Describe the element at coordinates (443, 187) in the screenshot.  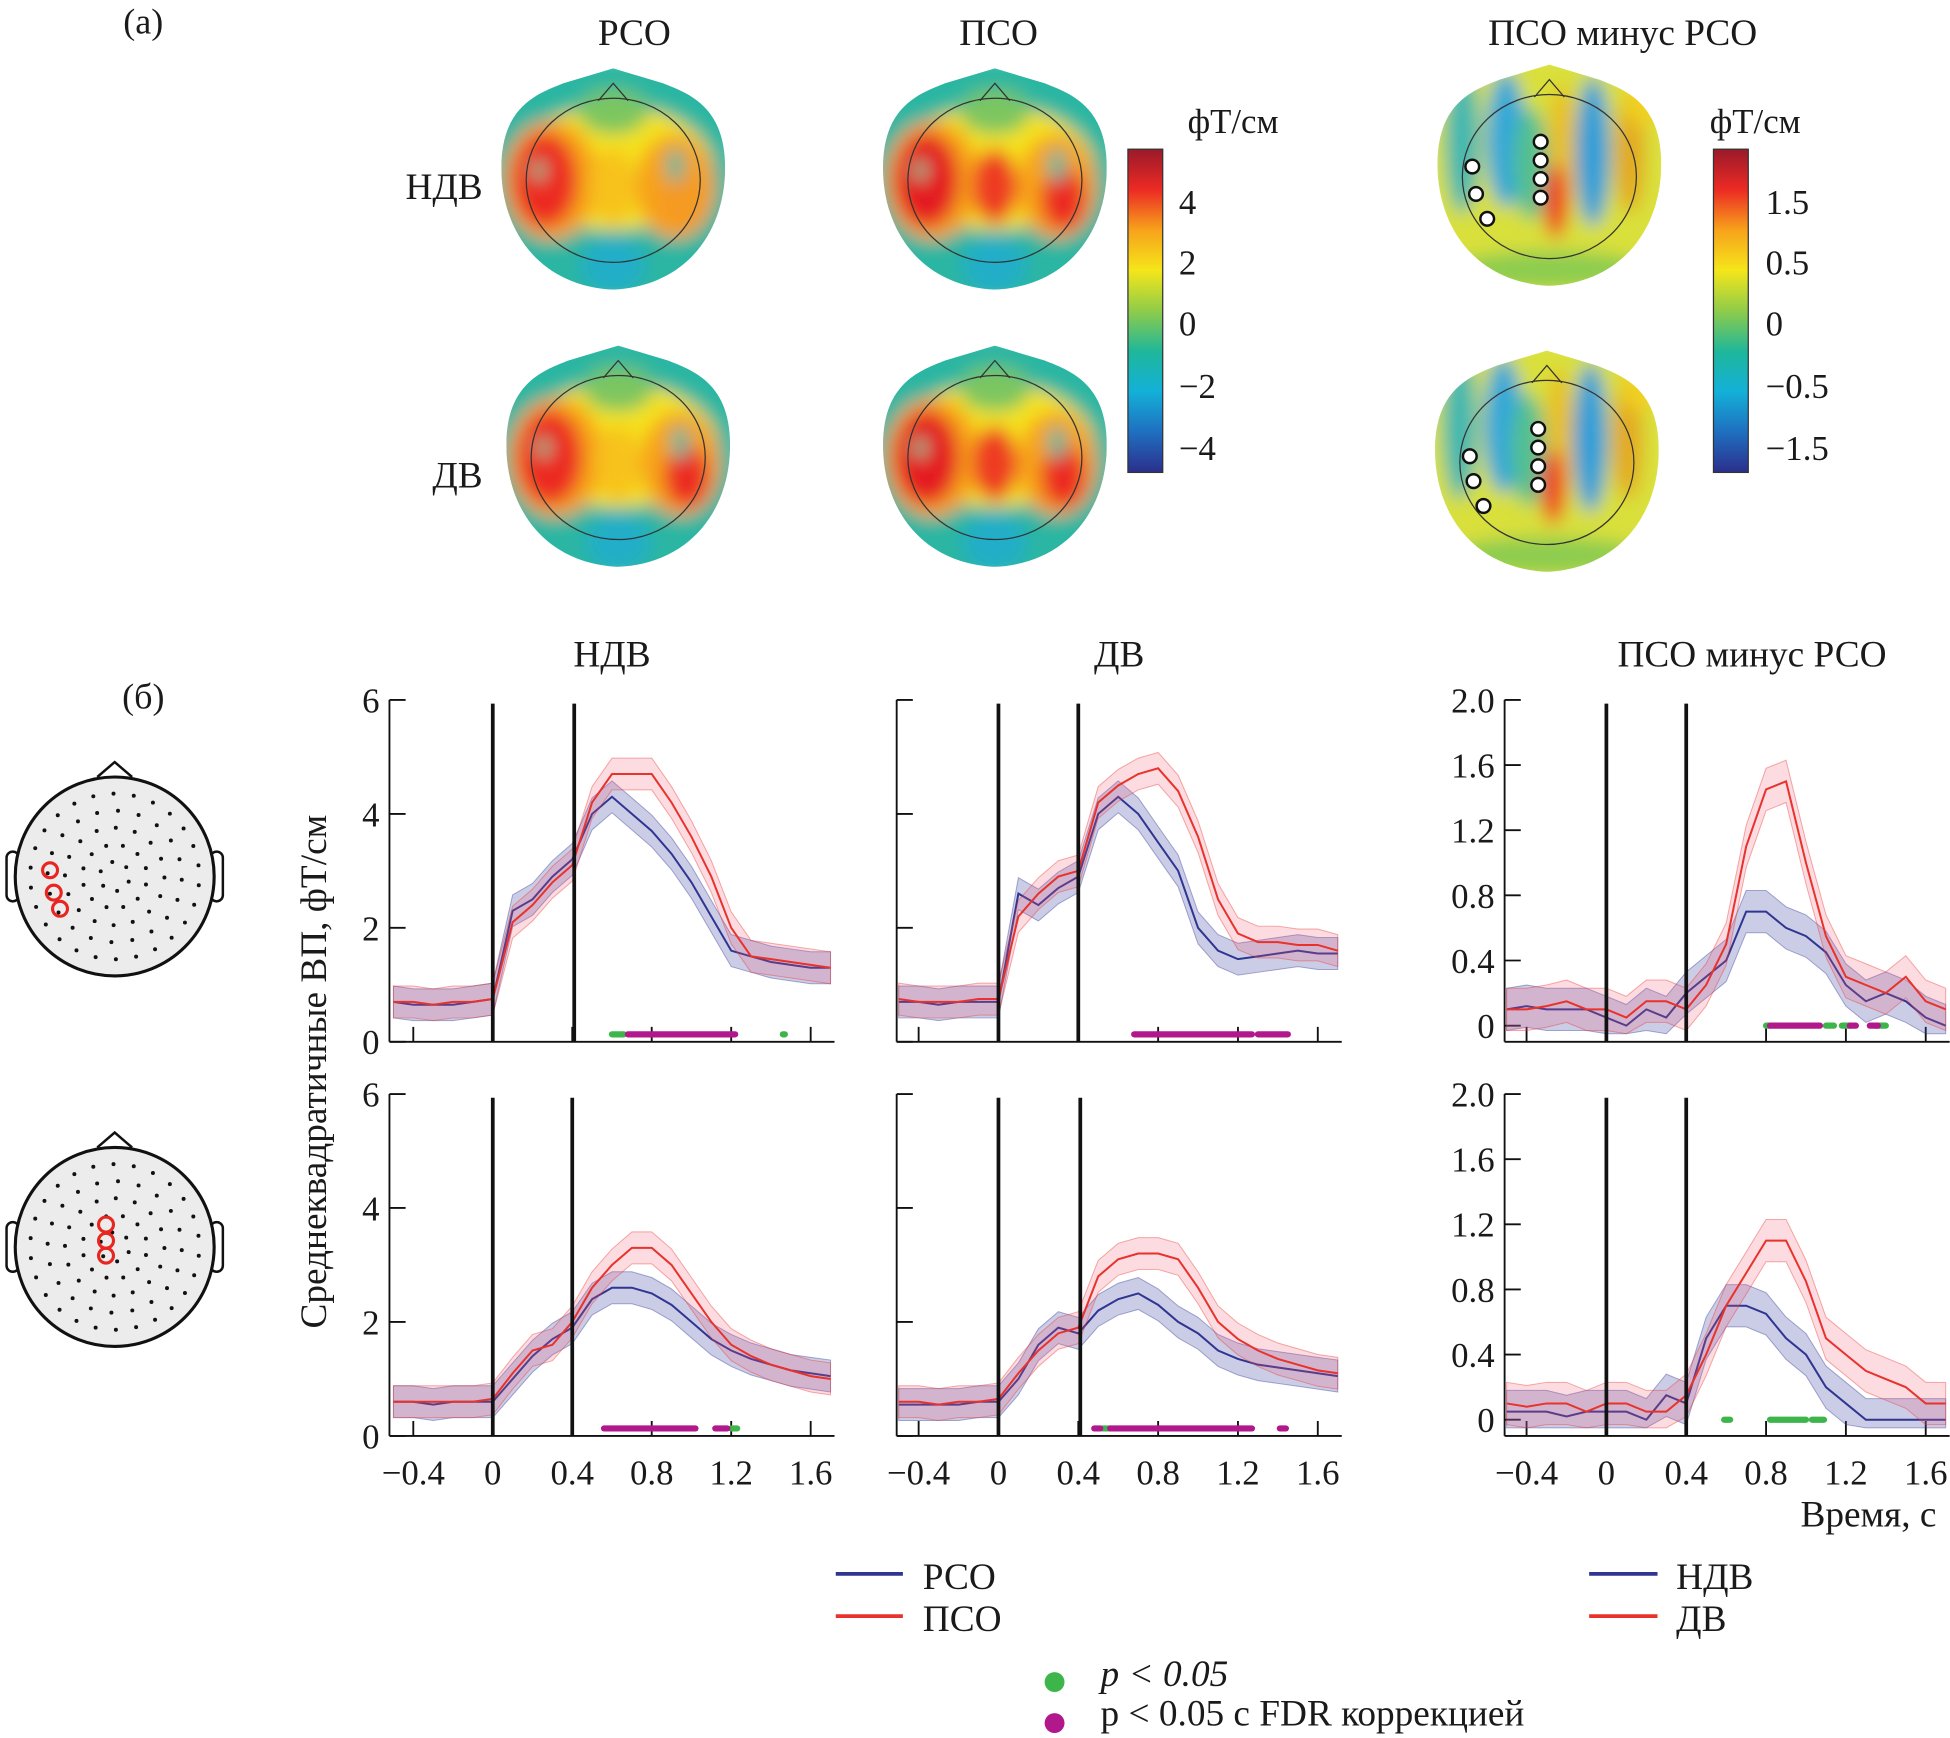
I see `topomap-row-label-ndv: НДВ` at that location.